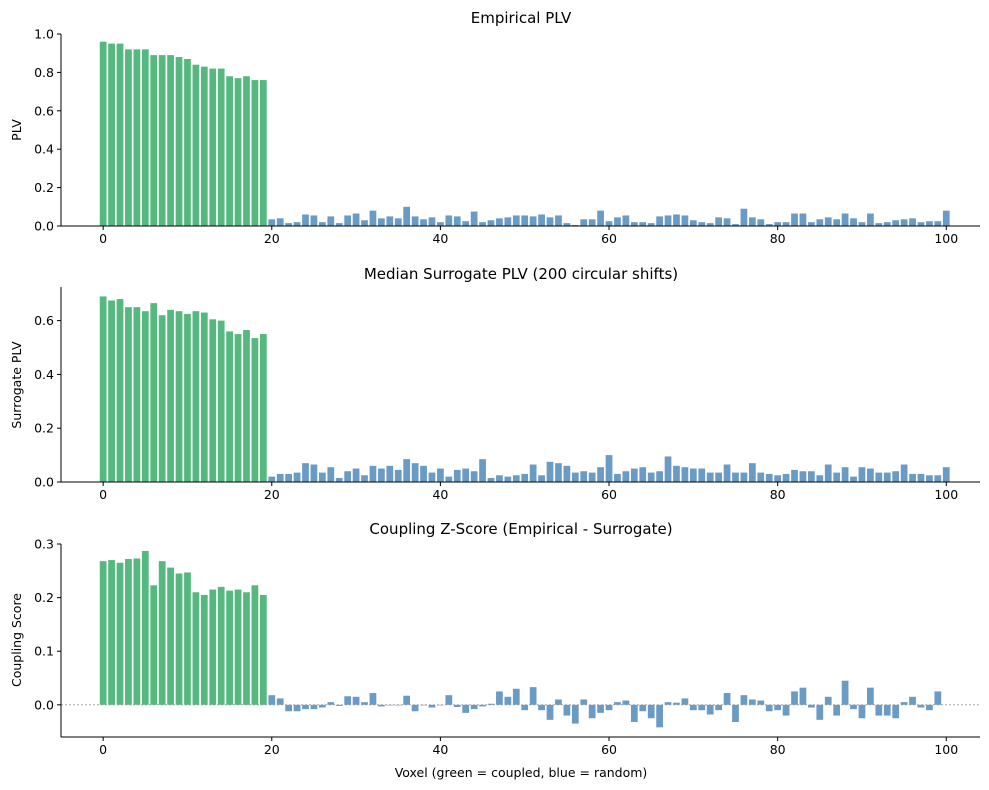 Image resolution: width=989 pixels, height=790 pixels. I want to click on x-tick-label: 20, so click(272, 749).